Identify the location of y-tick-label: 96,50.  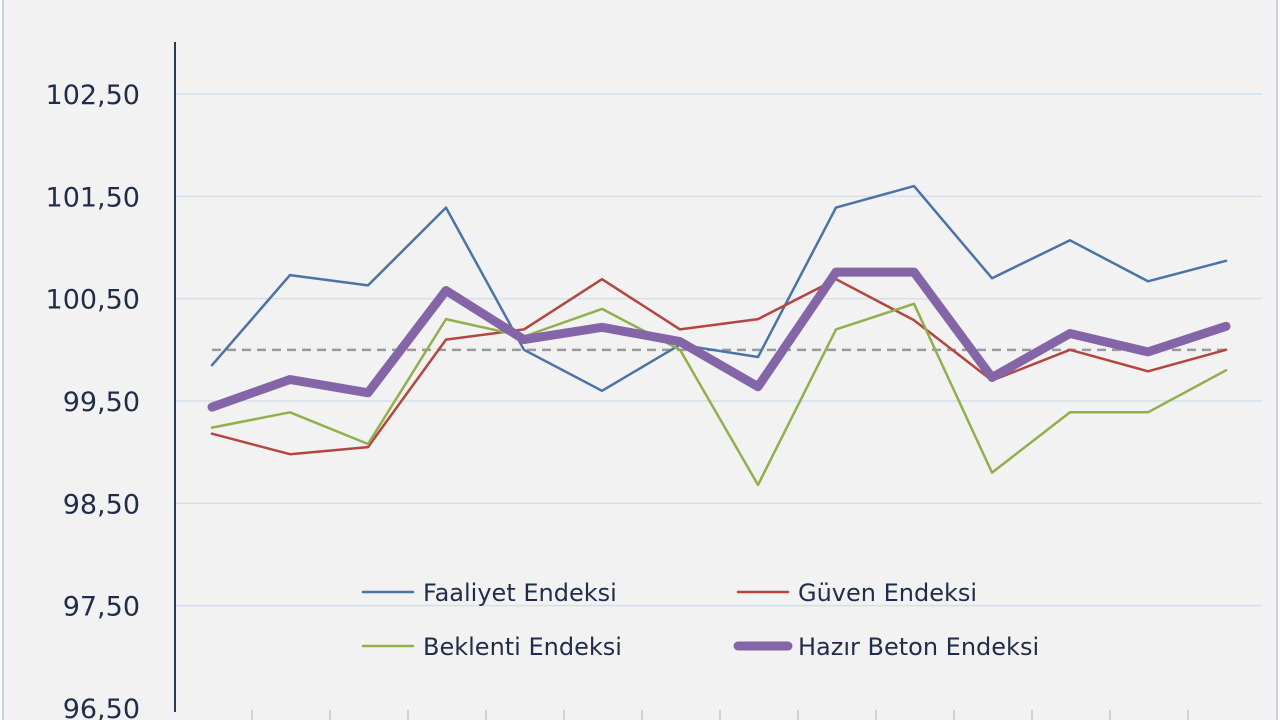
(101, 707).